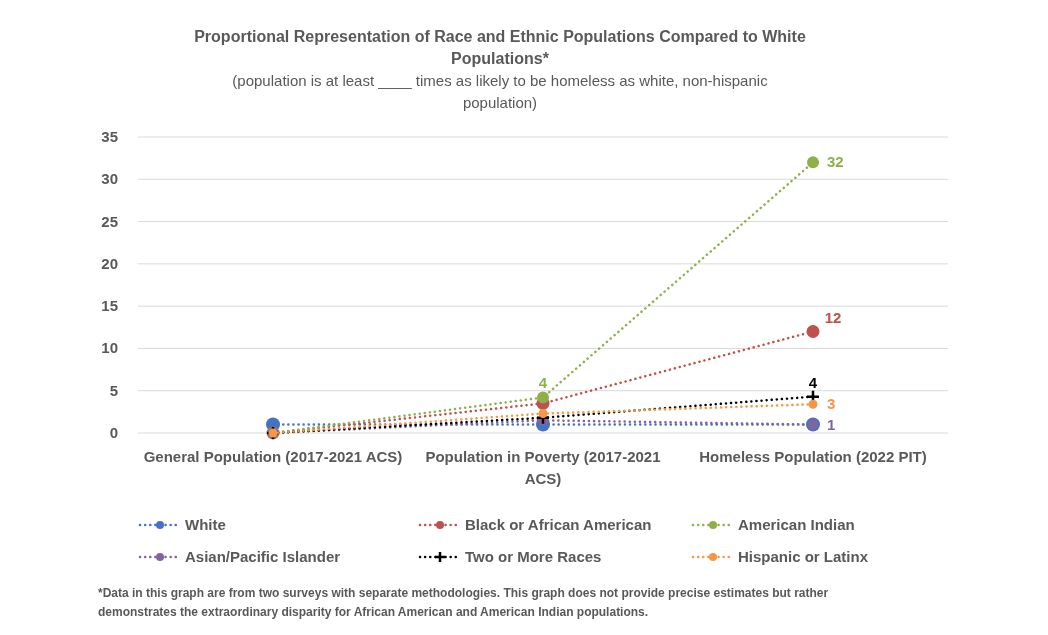 The width and height of the screenshot is (1048, 635). I want to click on chart-title: Proportional Representation of Race and Ethnic Populations Compared to White Populations*, so click(500, 47).